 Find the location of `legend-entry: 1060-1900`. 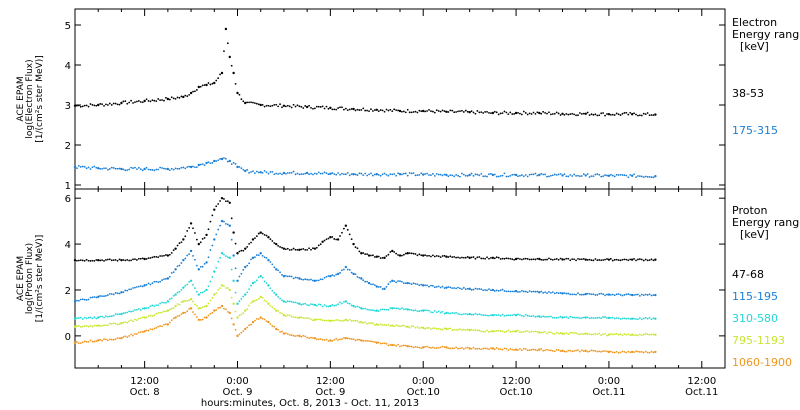

legend-entry: 1060-1900 is located at coordinates (762, 362).